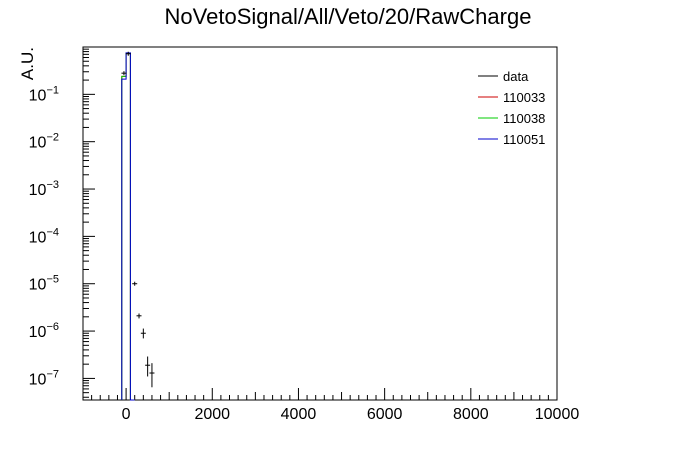 This screenshot has width=696, height=472. I want to click on x-tick-label: 4000, so click(299, 414).